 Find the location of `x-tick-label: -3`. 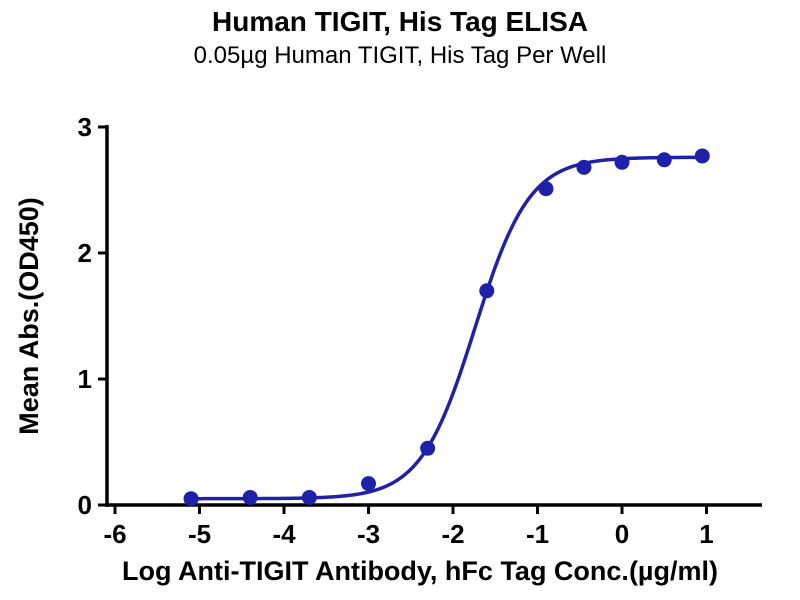

x-tick-label: -3 is located at coordinates (368, 534).